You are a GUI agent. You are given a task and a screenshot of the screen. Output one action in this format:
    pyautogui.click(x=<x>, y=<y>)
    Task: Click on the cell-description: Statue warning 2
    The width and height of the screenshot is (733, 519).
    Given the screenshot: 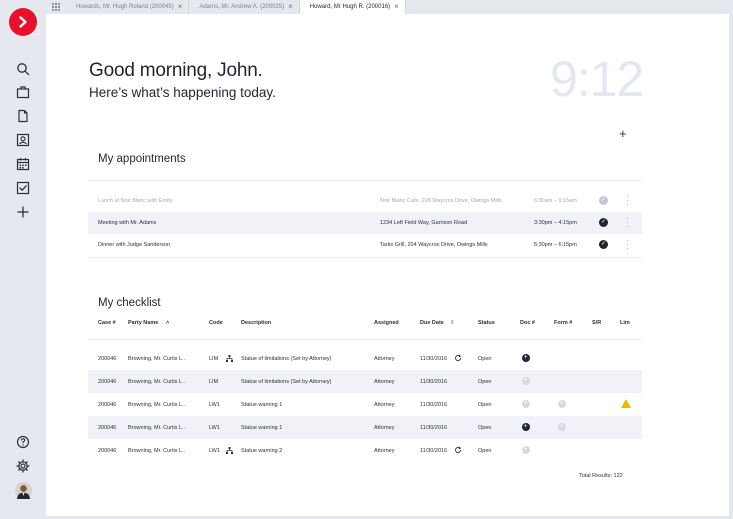 What is the action you would take?
    pyautogui.click(x=262, y=451)
    